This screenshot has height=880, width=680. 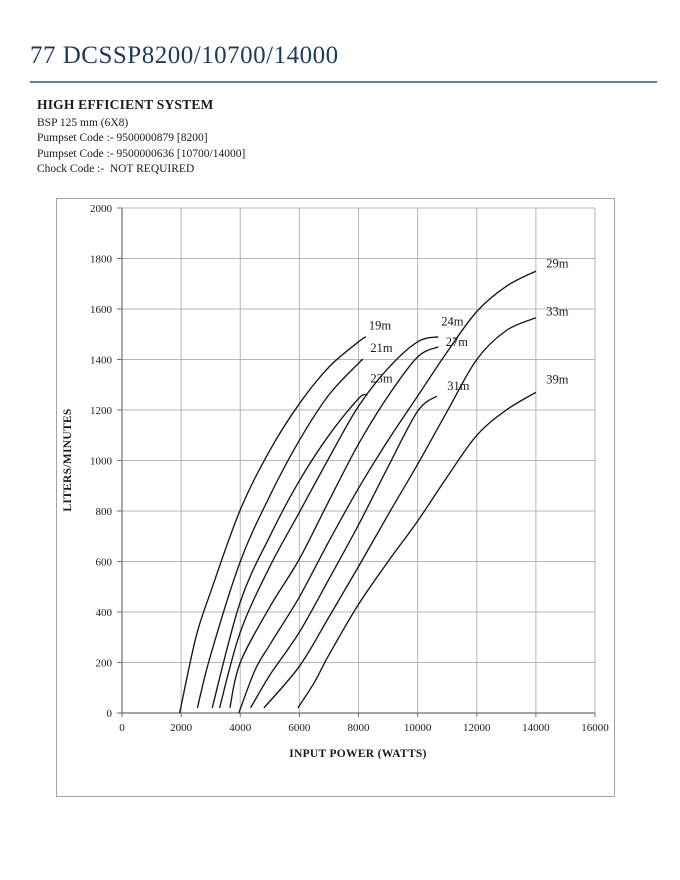 I want to click on x-tick-label: 0, so click(x=122, y=728).